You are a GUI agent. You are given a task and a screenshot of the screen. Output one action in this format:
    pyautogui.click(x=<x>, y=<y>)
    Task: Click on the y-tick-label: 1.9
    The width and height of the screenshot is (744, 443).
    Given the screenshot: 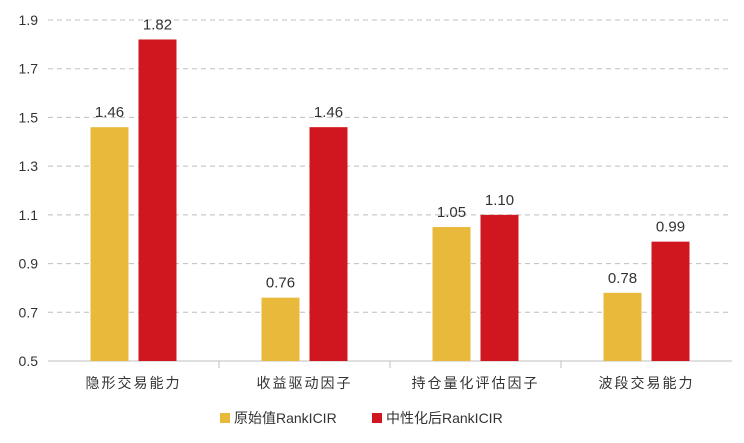 What is the action you would take?
    pyautogui.click(x=29, y=20)
    